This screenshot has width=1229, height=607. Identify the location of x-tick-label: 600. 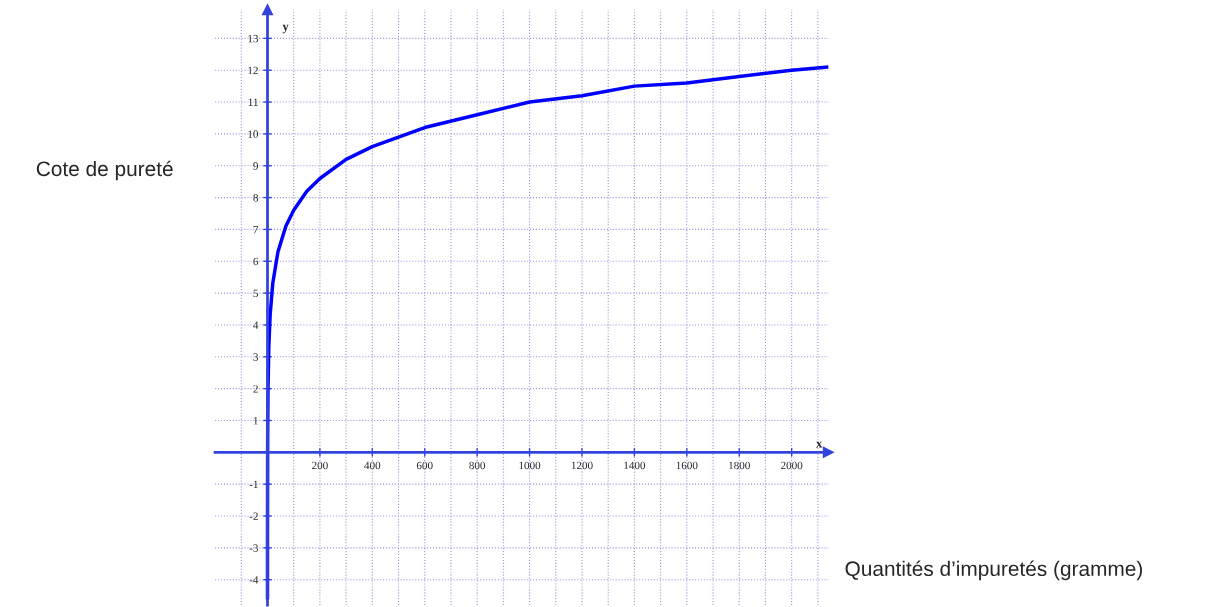
(424, 465).